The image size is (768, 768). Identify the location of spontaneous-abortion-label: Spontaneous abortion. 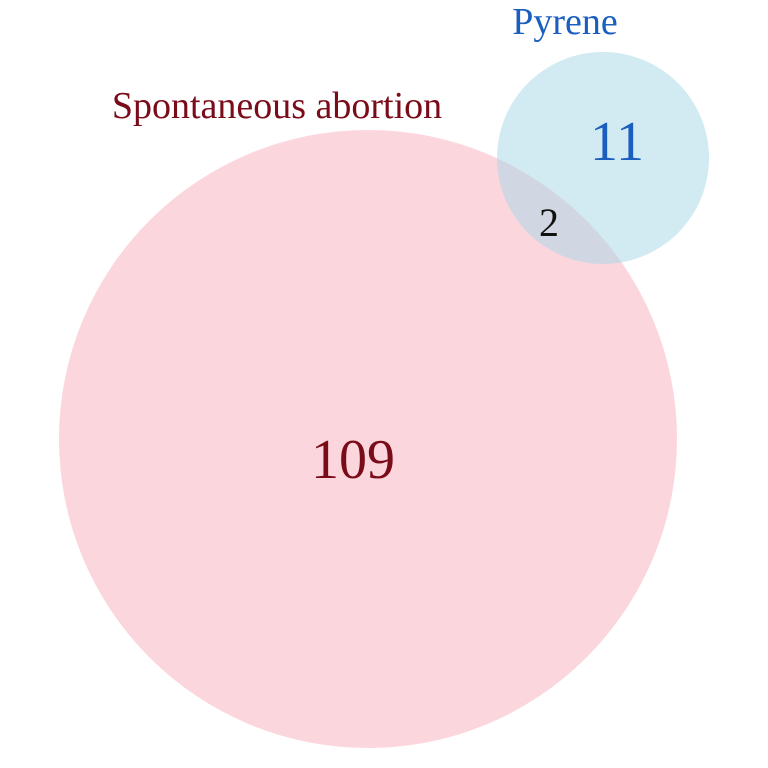
(277, 106).